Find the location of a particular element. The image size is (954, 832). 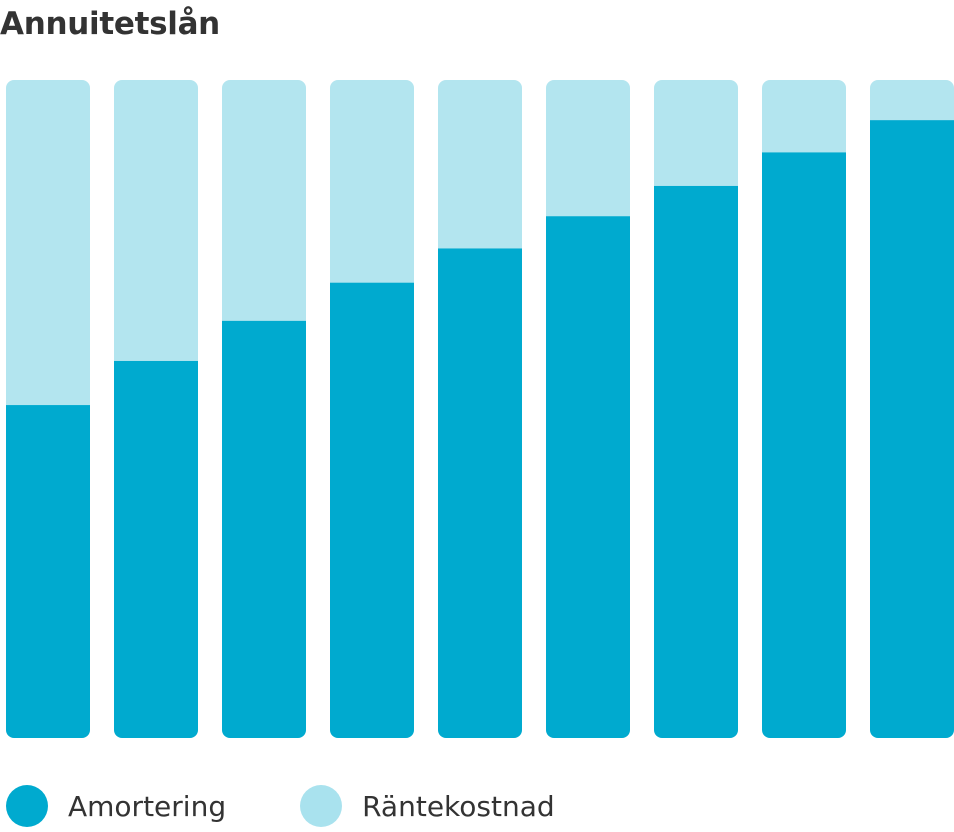

legend-item-amortering: Amortering is located at coordinates (113, 806).